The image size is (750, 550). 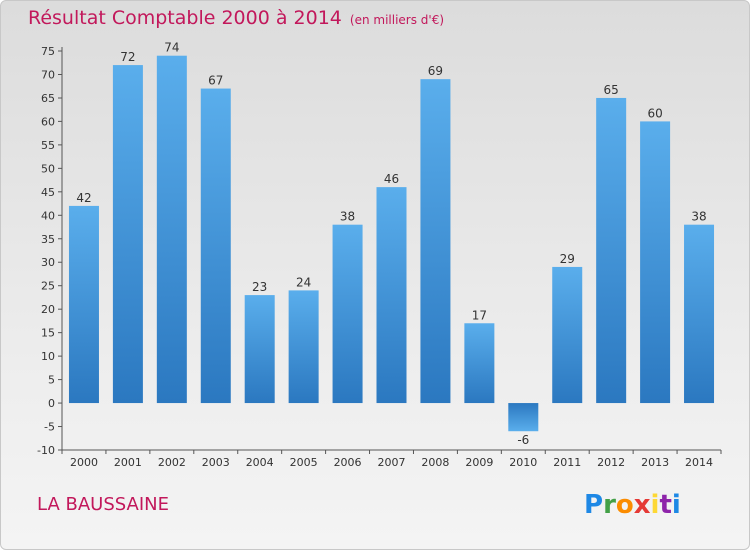 I want to click on data-label: 74, so click(x=171, y=48).